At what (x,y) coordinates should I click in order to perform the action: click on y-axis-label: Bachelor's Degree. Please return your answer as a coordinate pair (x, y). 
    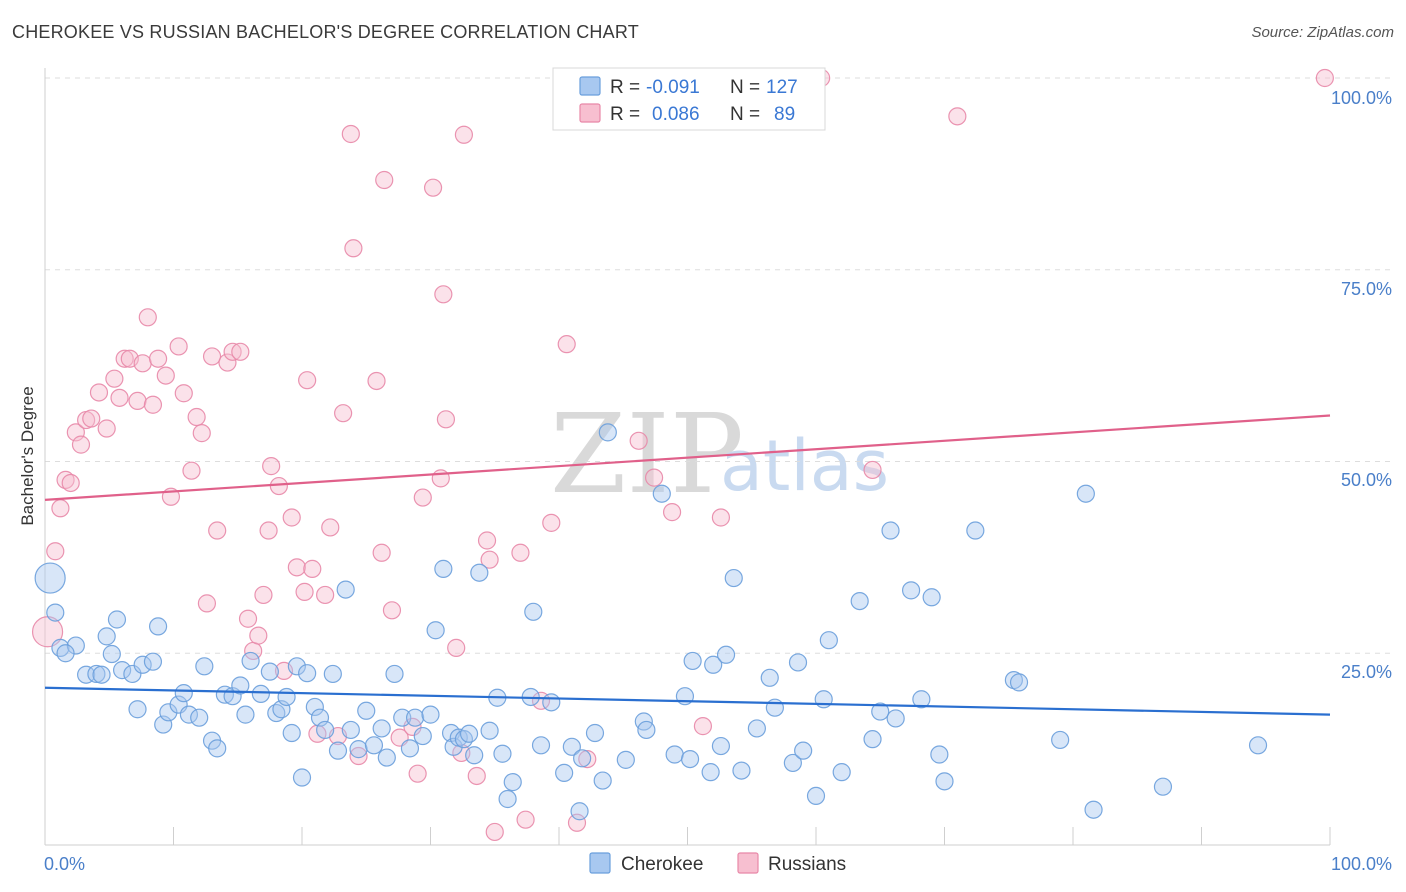
    Looking at the image, I should click on (27, 455).